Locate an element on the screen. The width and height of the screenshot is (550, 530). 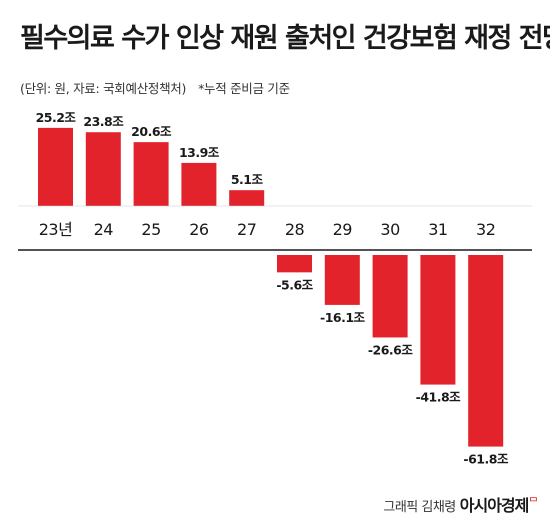
chart-title: 필수의료 수가 인상 재원 출처인 건강보험 재정 전망 is located at coordinates (285, 38).